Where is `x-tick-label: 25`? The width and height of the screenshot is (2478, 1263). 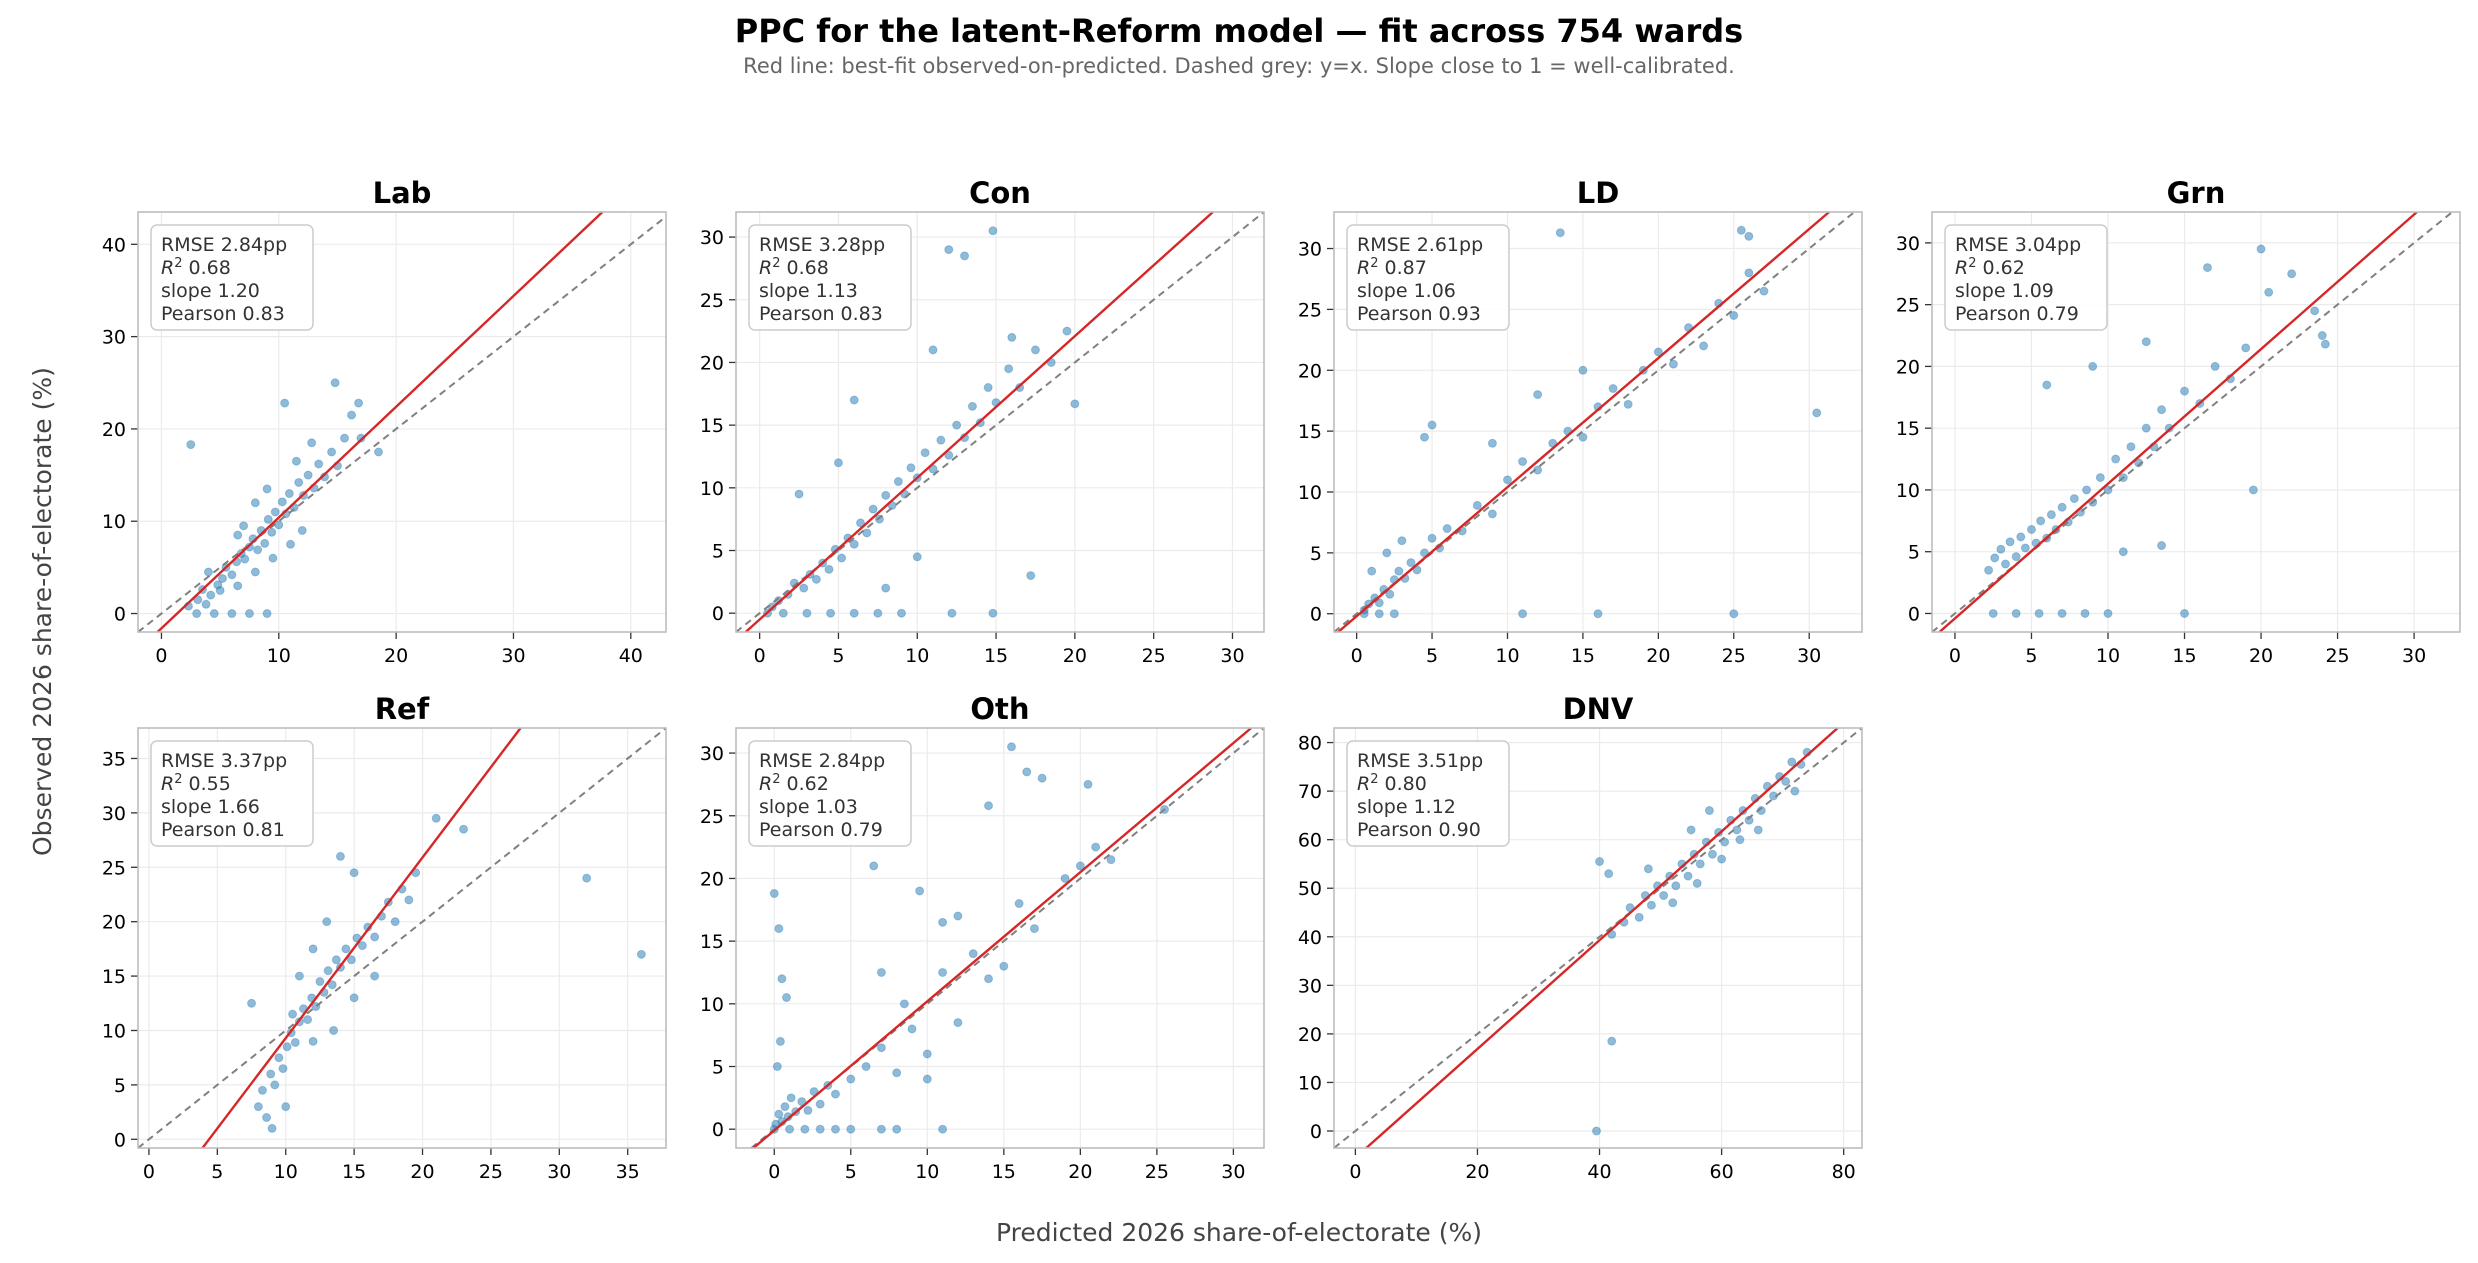
x-tick-label: 25 is located at coordinates (491, 1172).